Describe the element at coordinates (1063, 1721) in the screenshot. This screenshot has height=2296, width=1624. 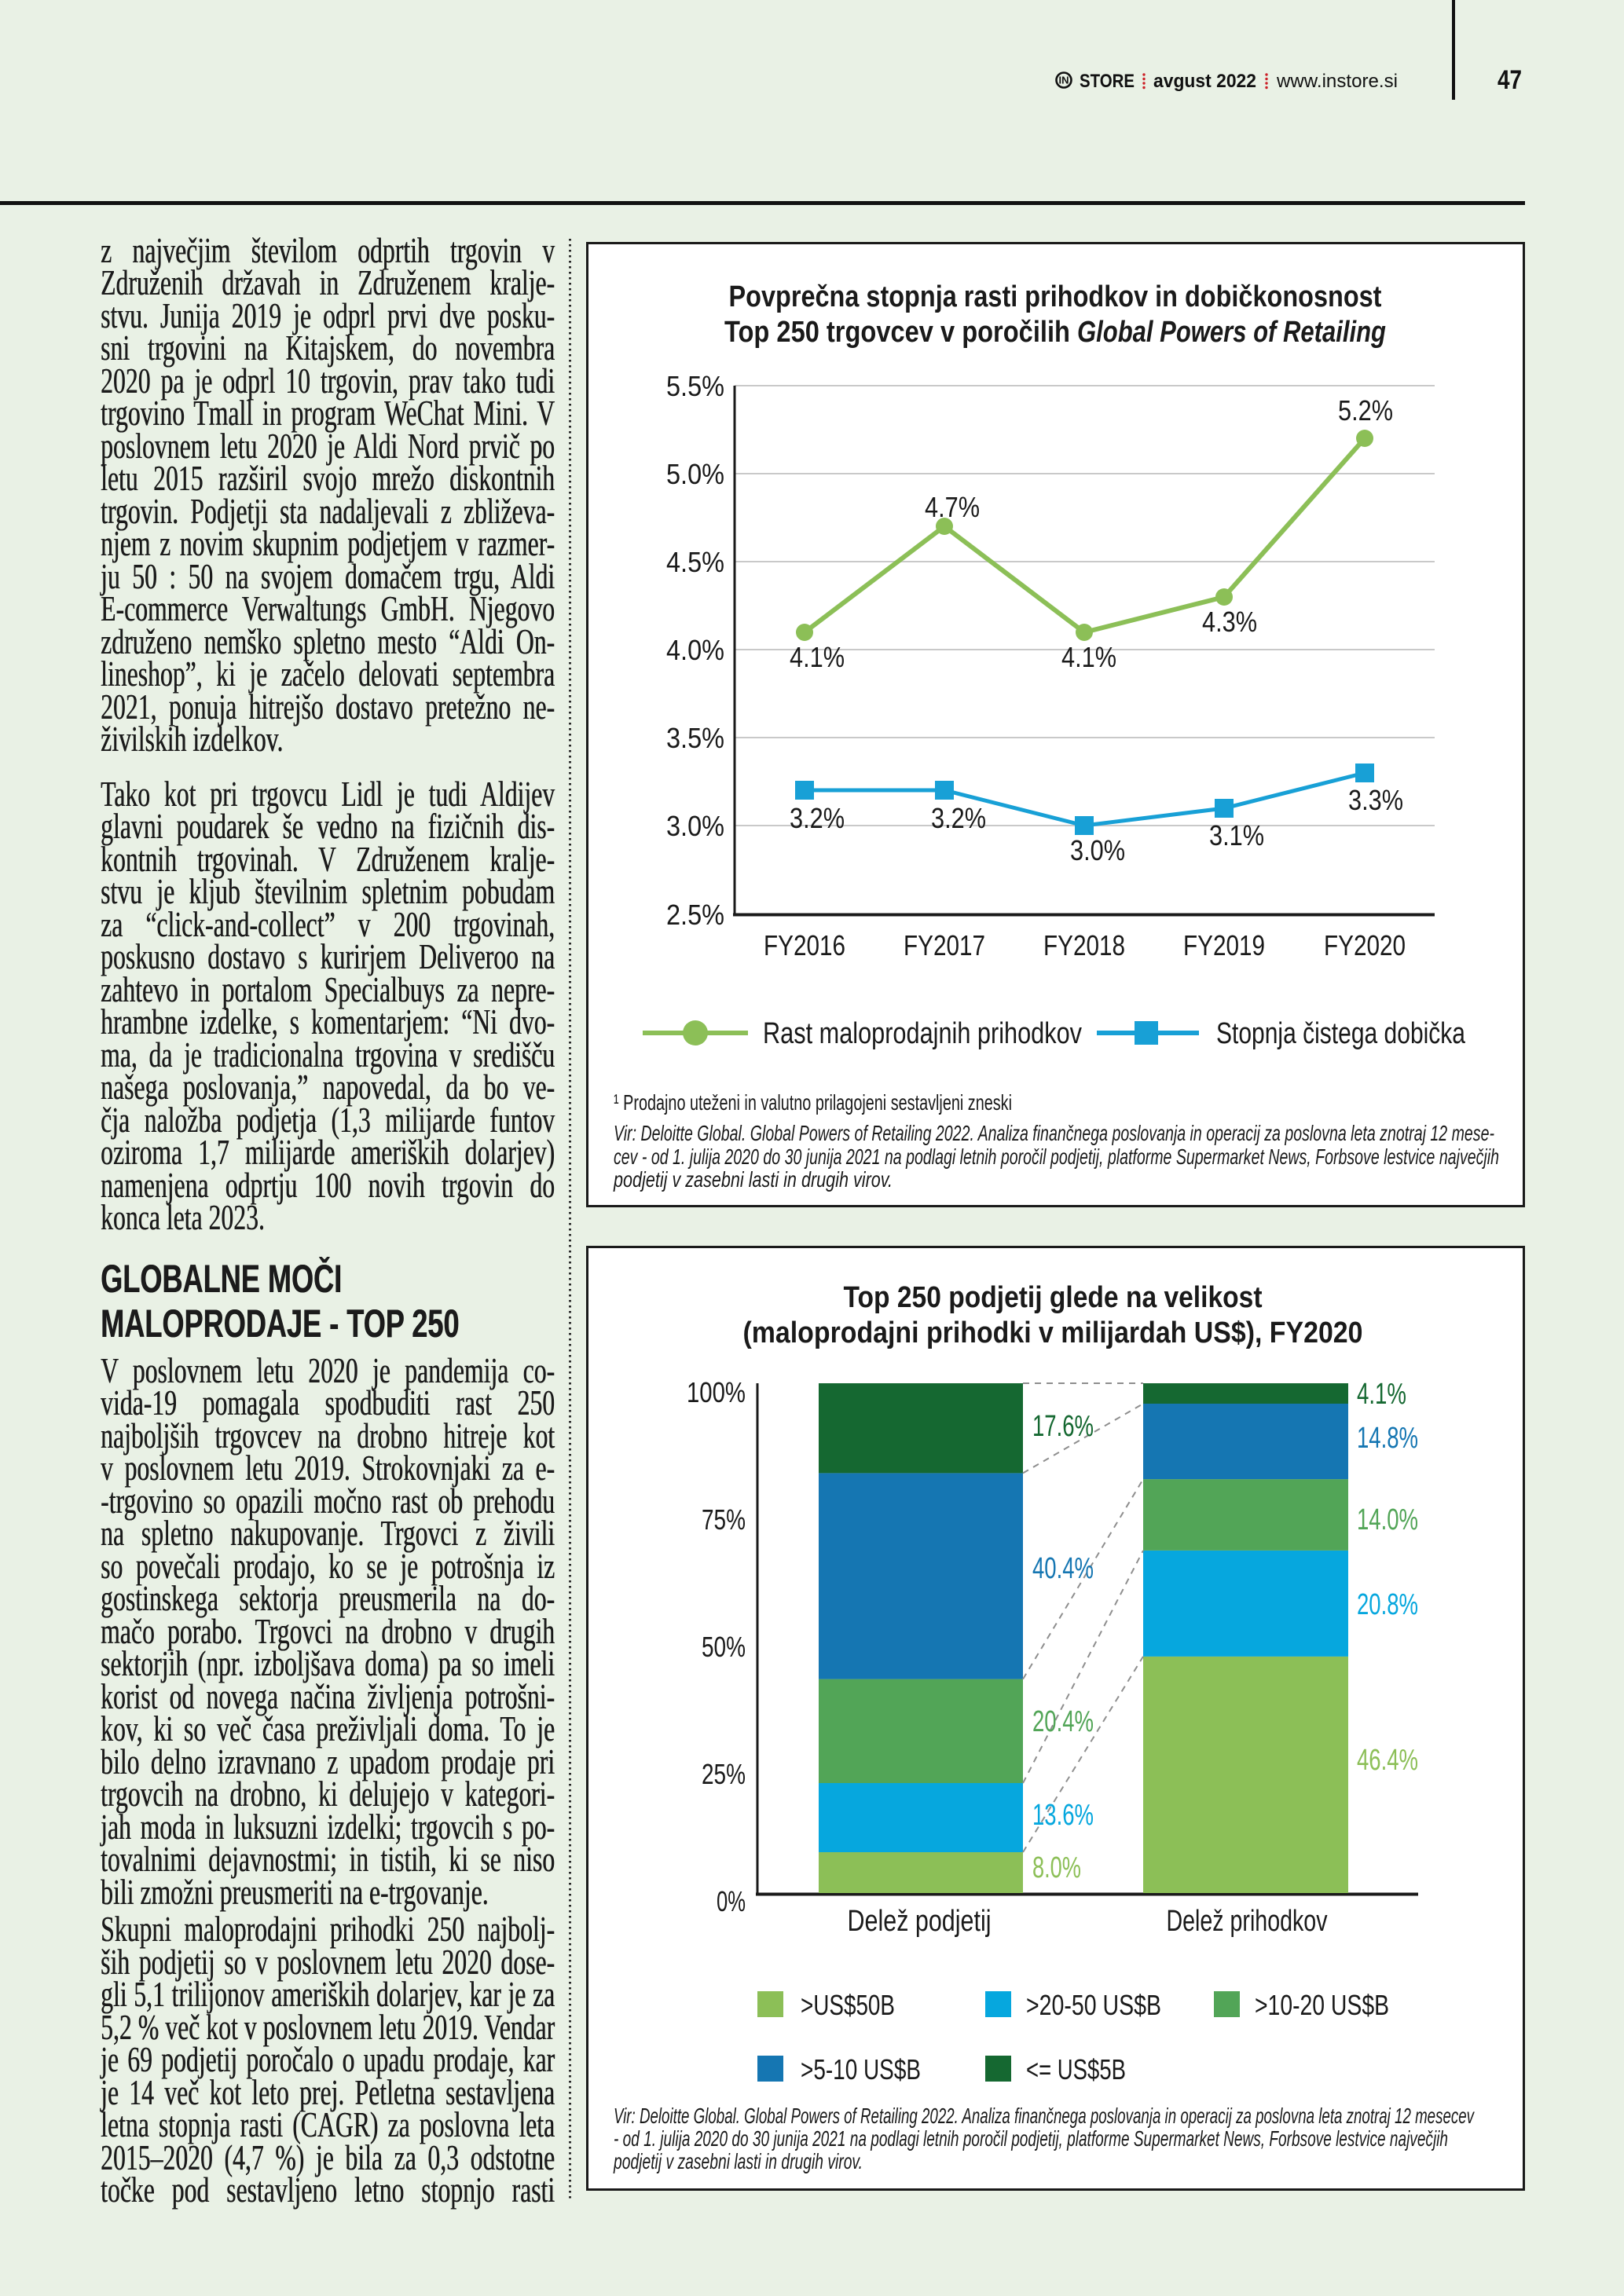
I see `svg-text: 20.4%` at that location.